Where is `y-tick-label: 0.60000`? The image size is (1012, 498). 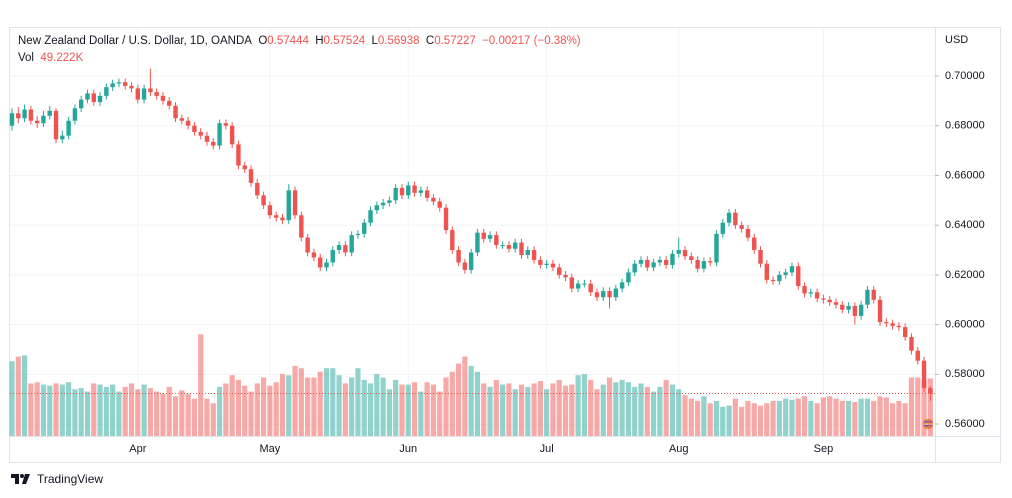
y-tick-label: 0.60000 is located at coordinates (965, 325).